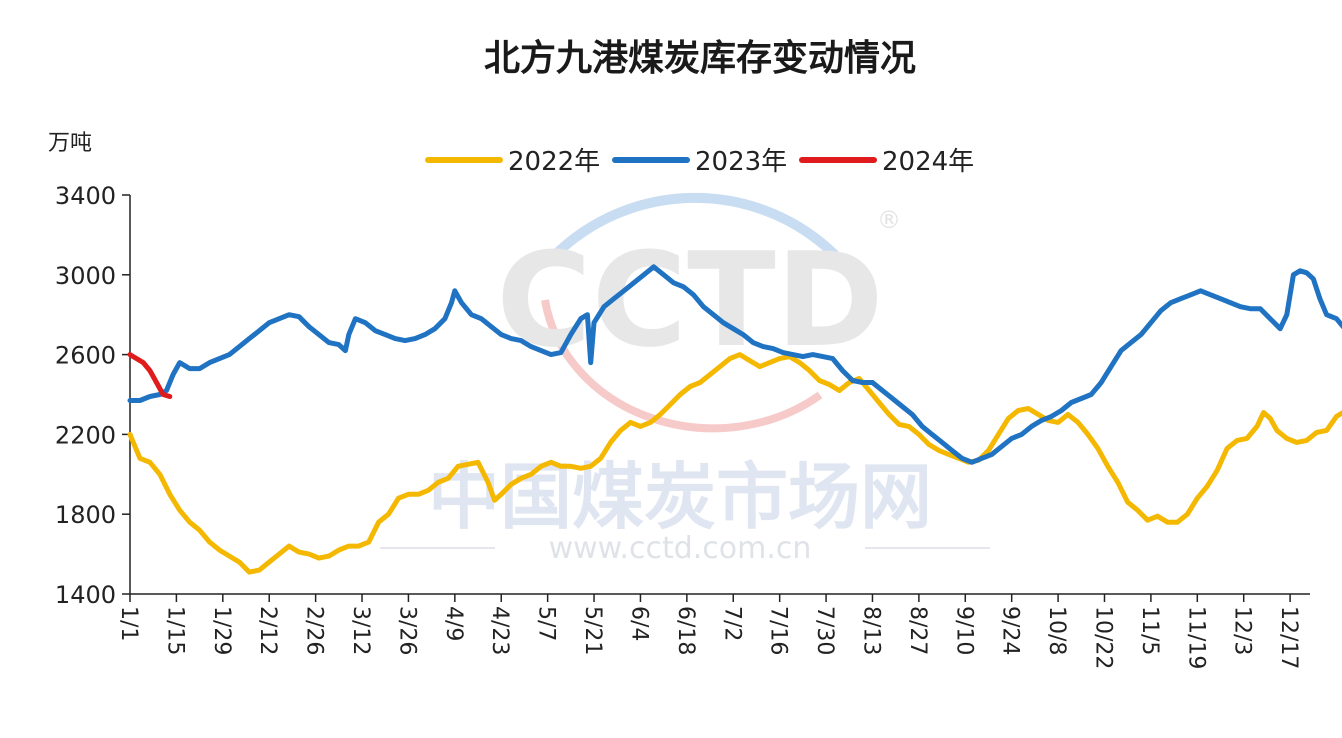 The height and width of the screenshot is (738, 1342). I want to click on legend-label: 2023年, so click(741, 162).